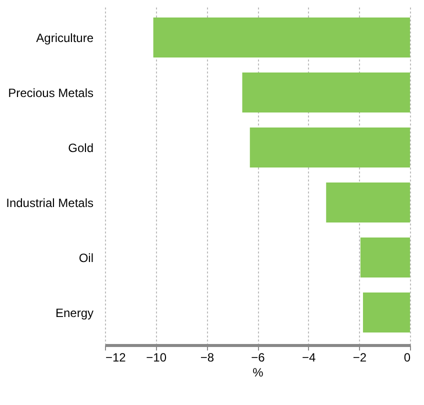  Describe the element at coordinates (309, 357) in the screenshot. I see `x-tick-label: −4` at that location.